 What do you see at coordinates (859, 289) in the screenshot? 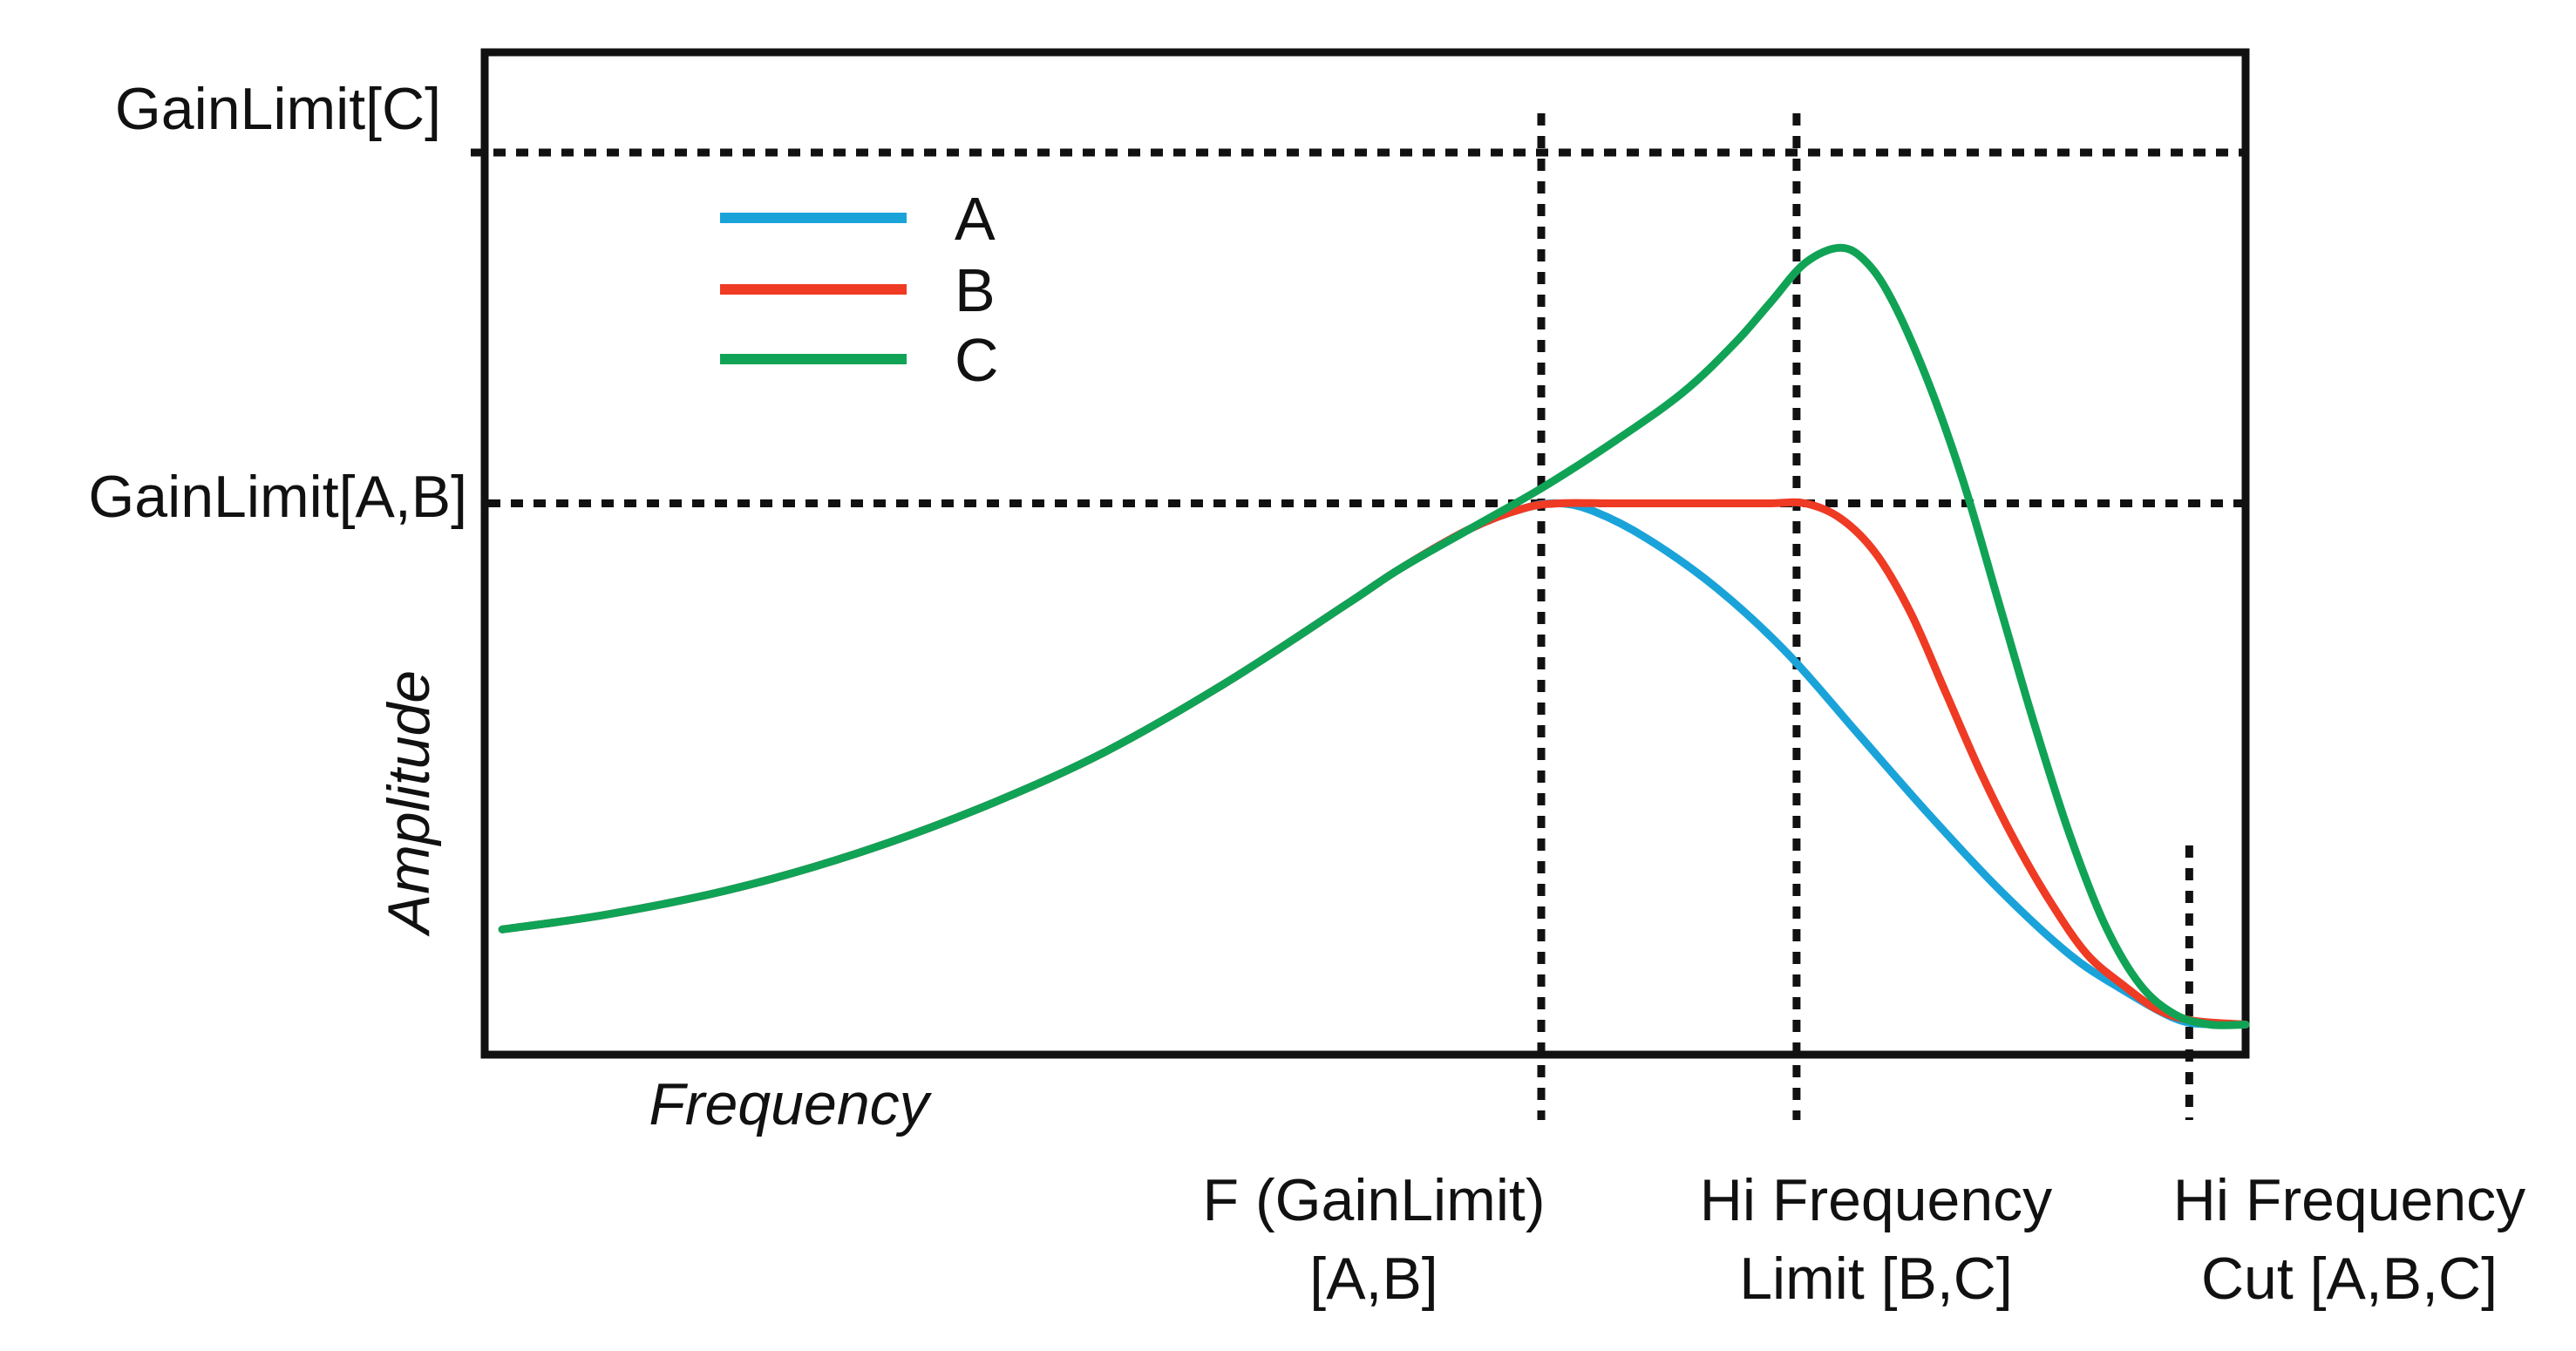
I see `legend: ABC` at bounding box center [859, 289].